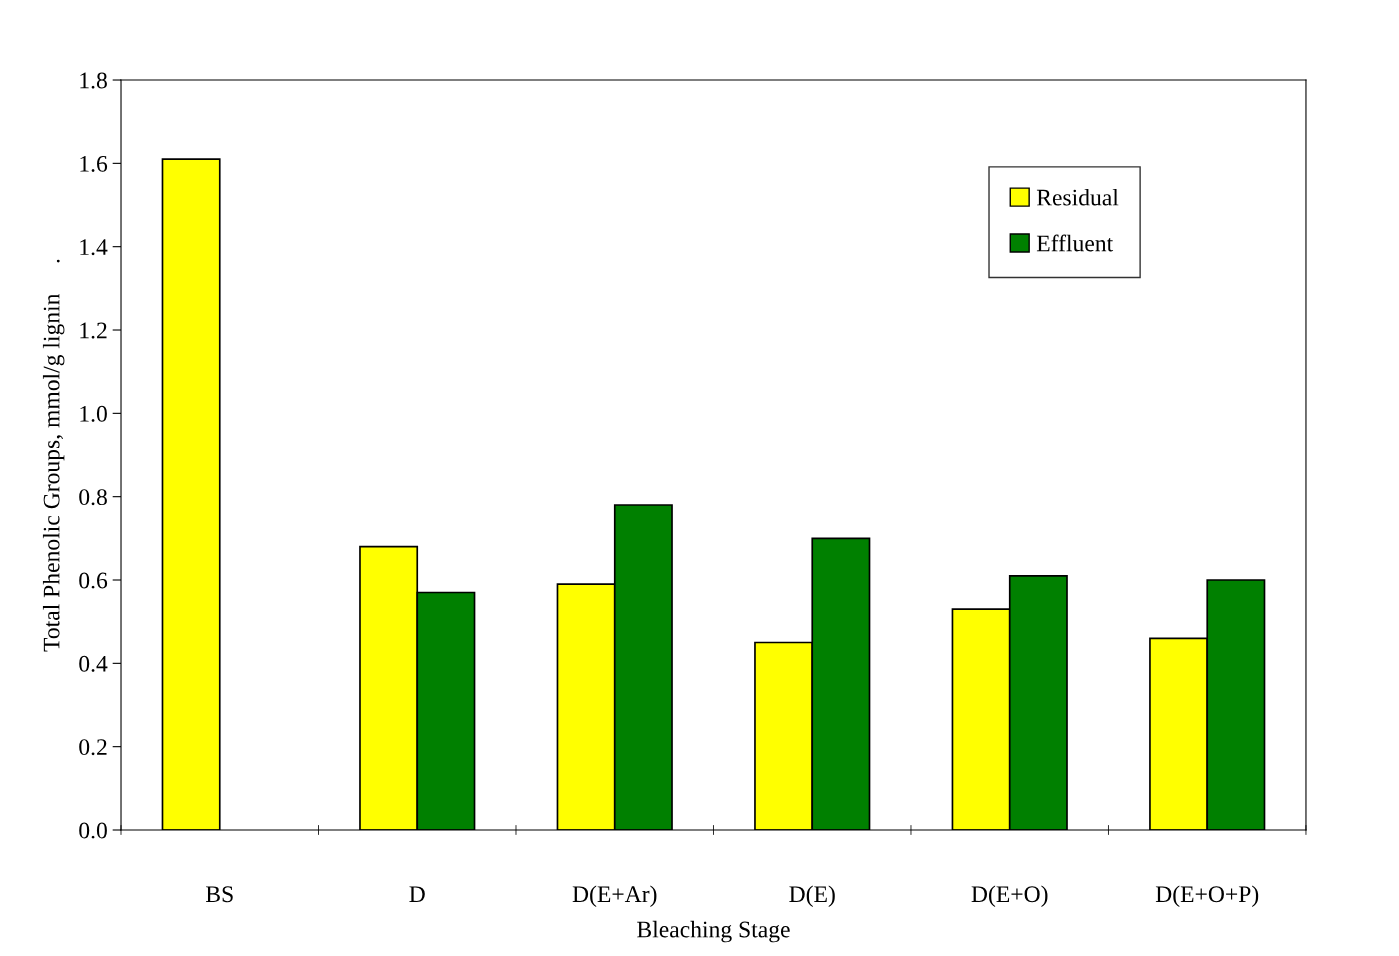 Image resolution: width=1399 pixels, height=956 pixels. I want to click on x-tick-label: D(E+Ar), so click(614, 896).